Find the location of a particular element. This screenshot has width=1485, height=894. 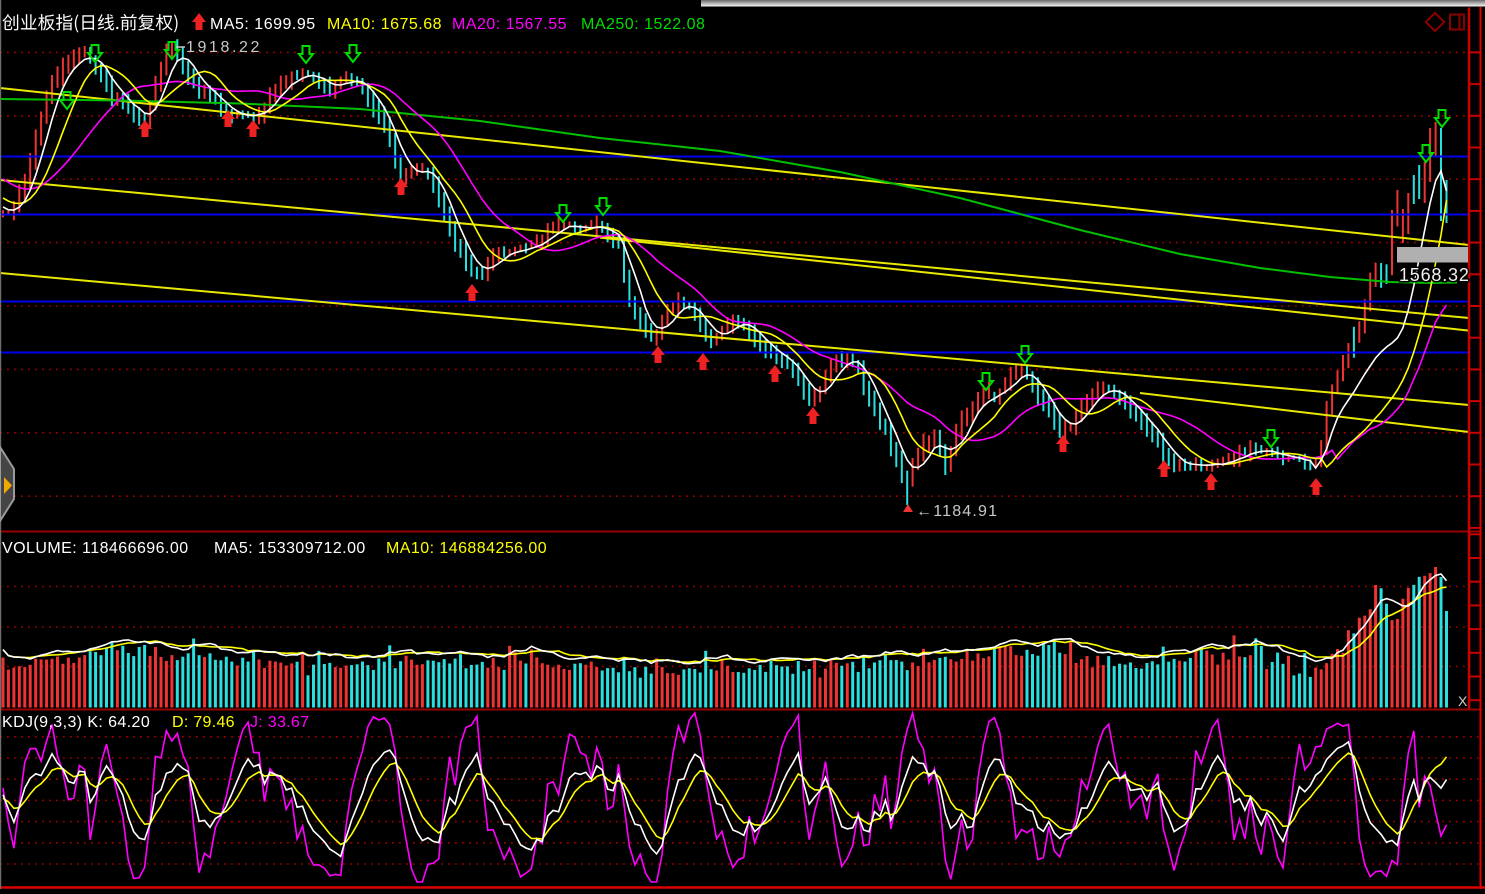

svg-text: MA250: 1522.08 is located at coordinates (643, 24).